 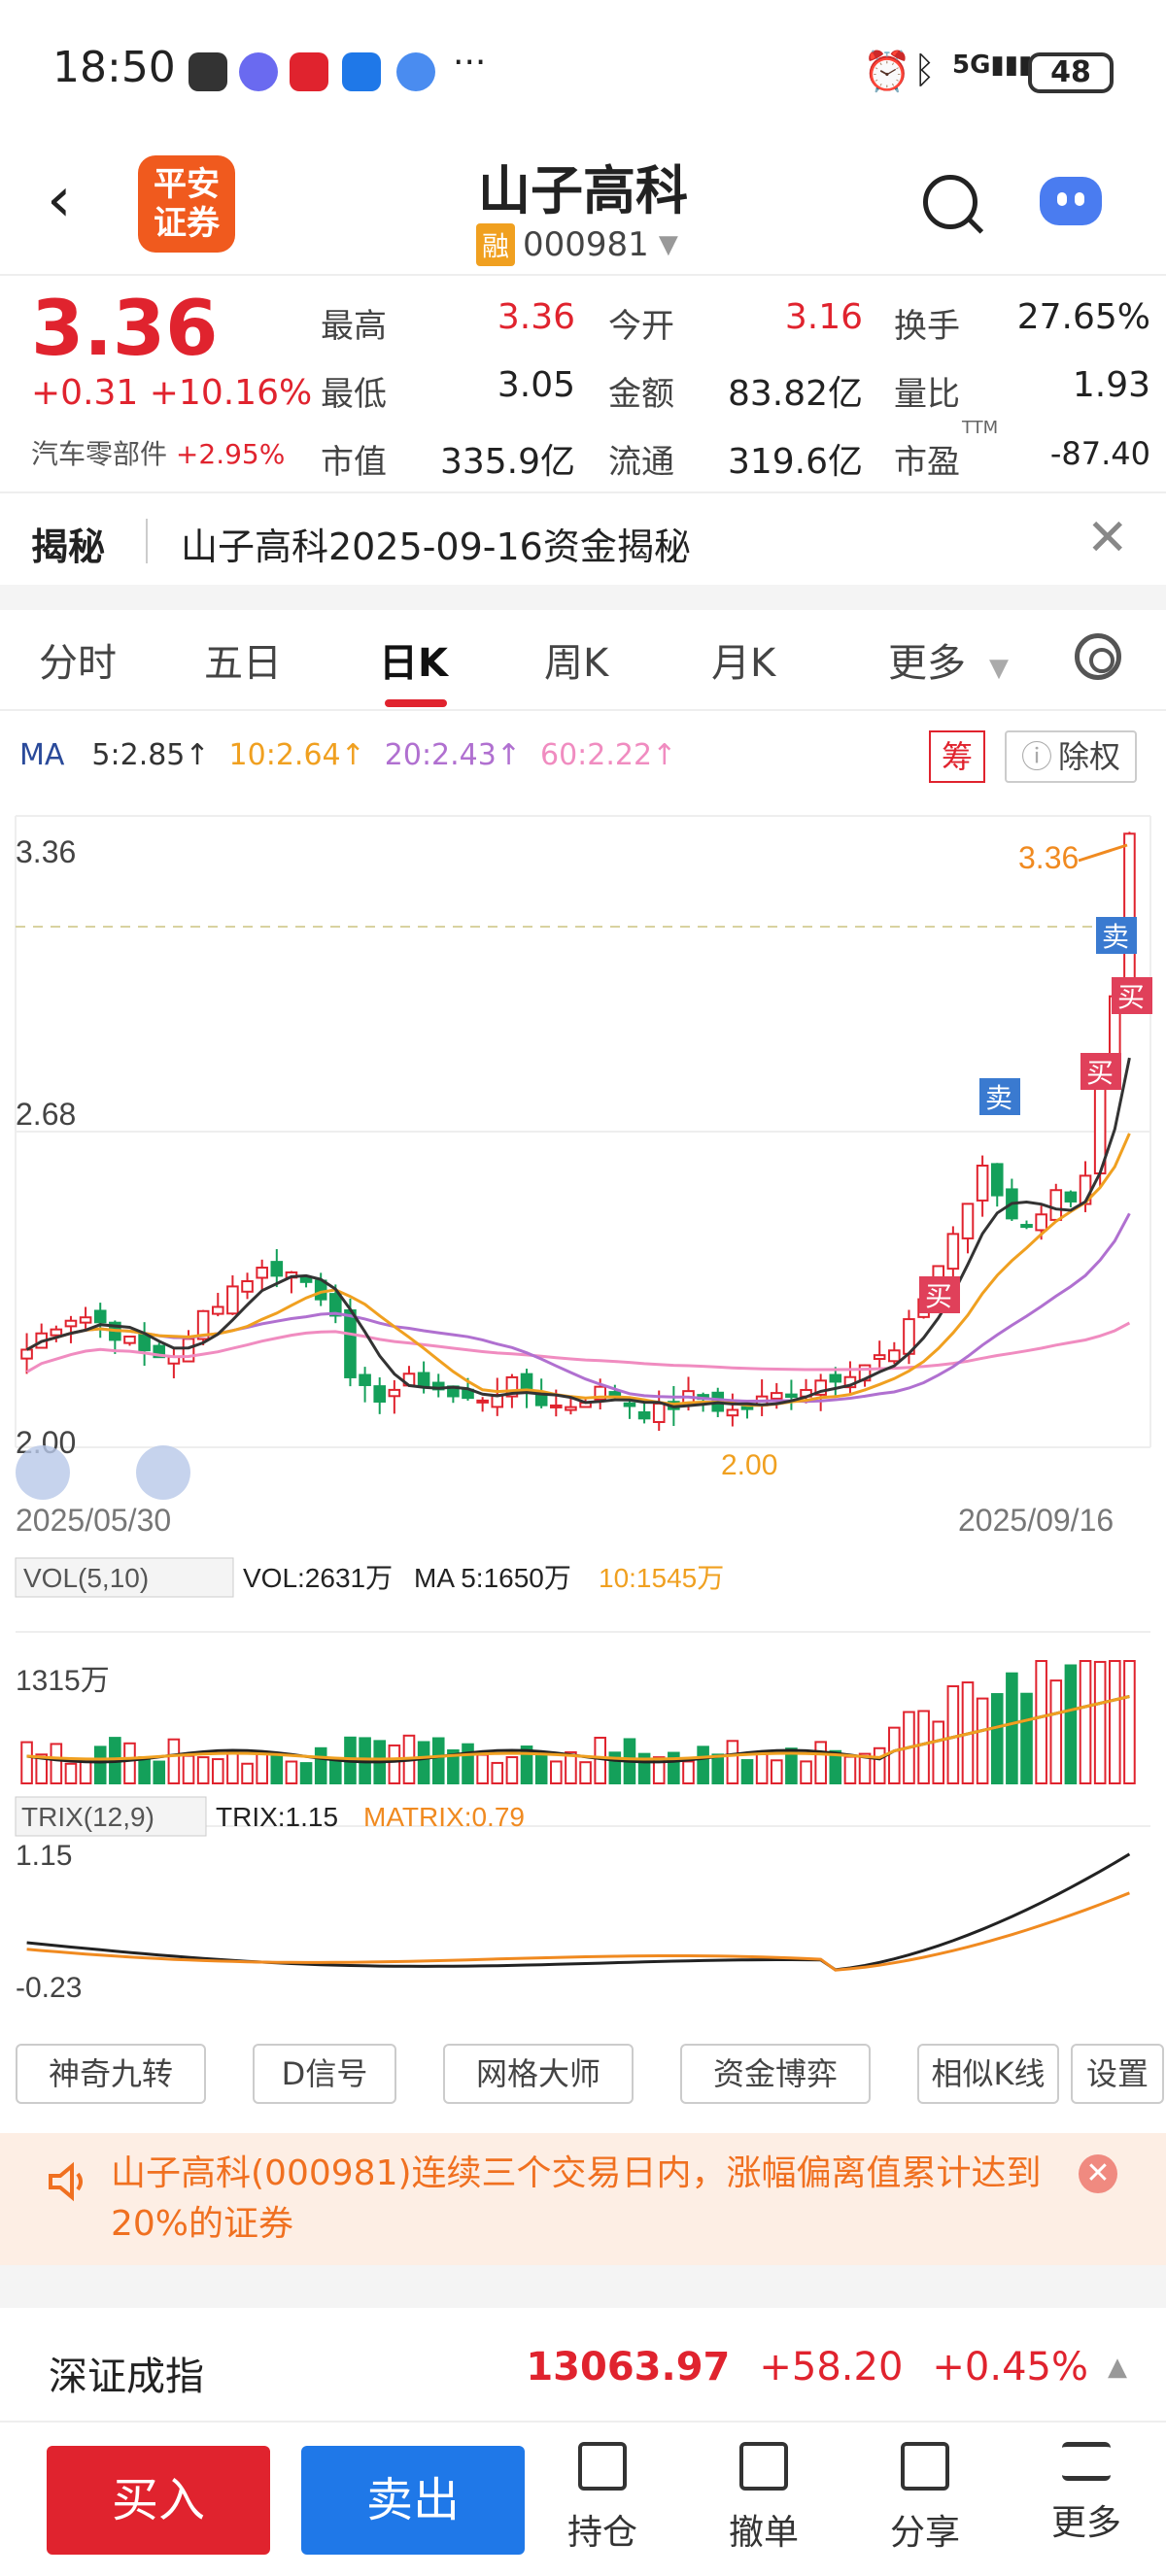 What do you see at coordinates (357, 755) in the screenshot?
I see `ma-legend: MA 5:2.85↑ 10:2.64↑ 20:2.43↑ 60:2.22↑` at bounding box center [357, 755].